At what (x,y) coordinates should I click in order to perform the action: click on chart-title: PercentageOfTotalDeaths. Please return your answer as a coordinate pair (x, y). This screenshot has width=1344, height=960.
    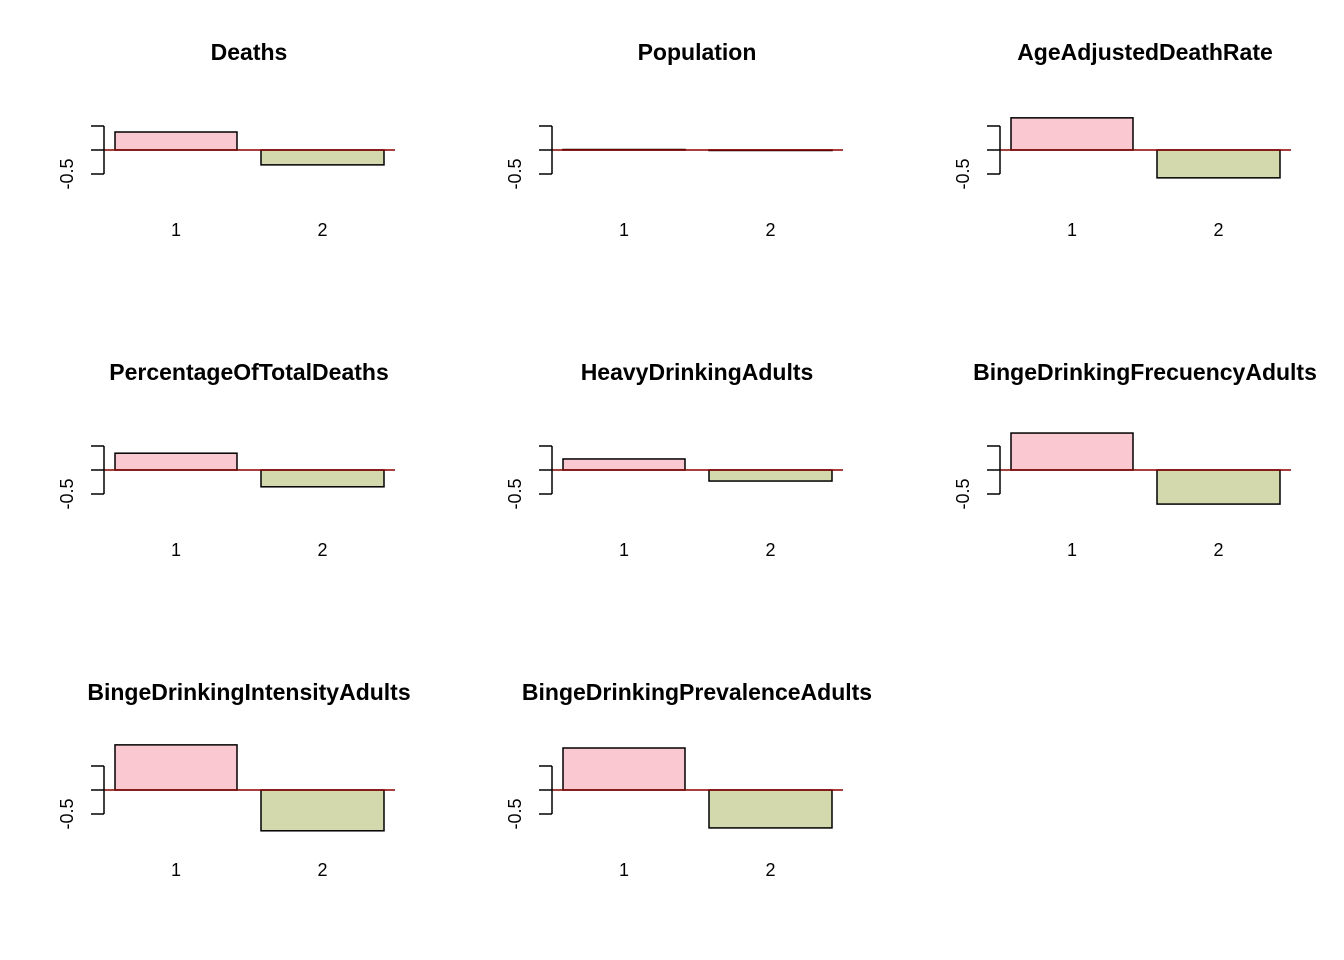
    Looking at the image, I should click on (248, 372).